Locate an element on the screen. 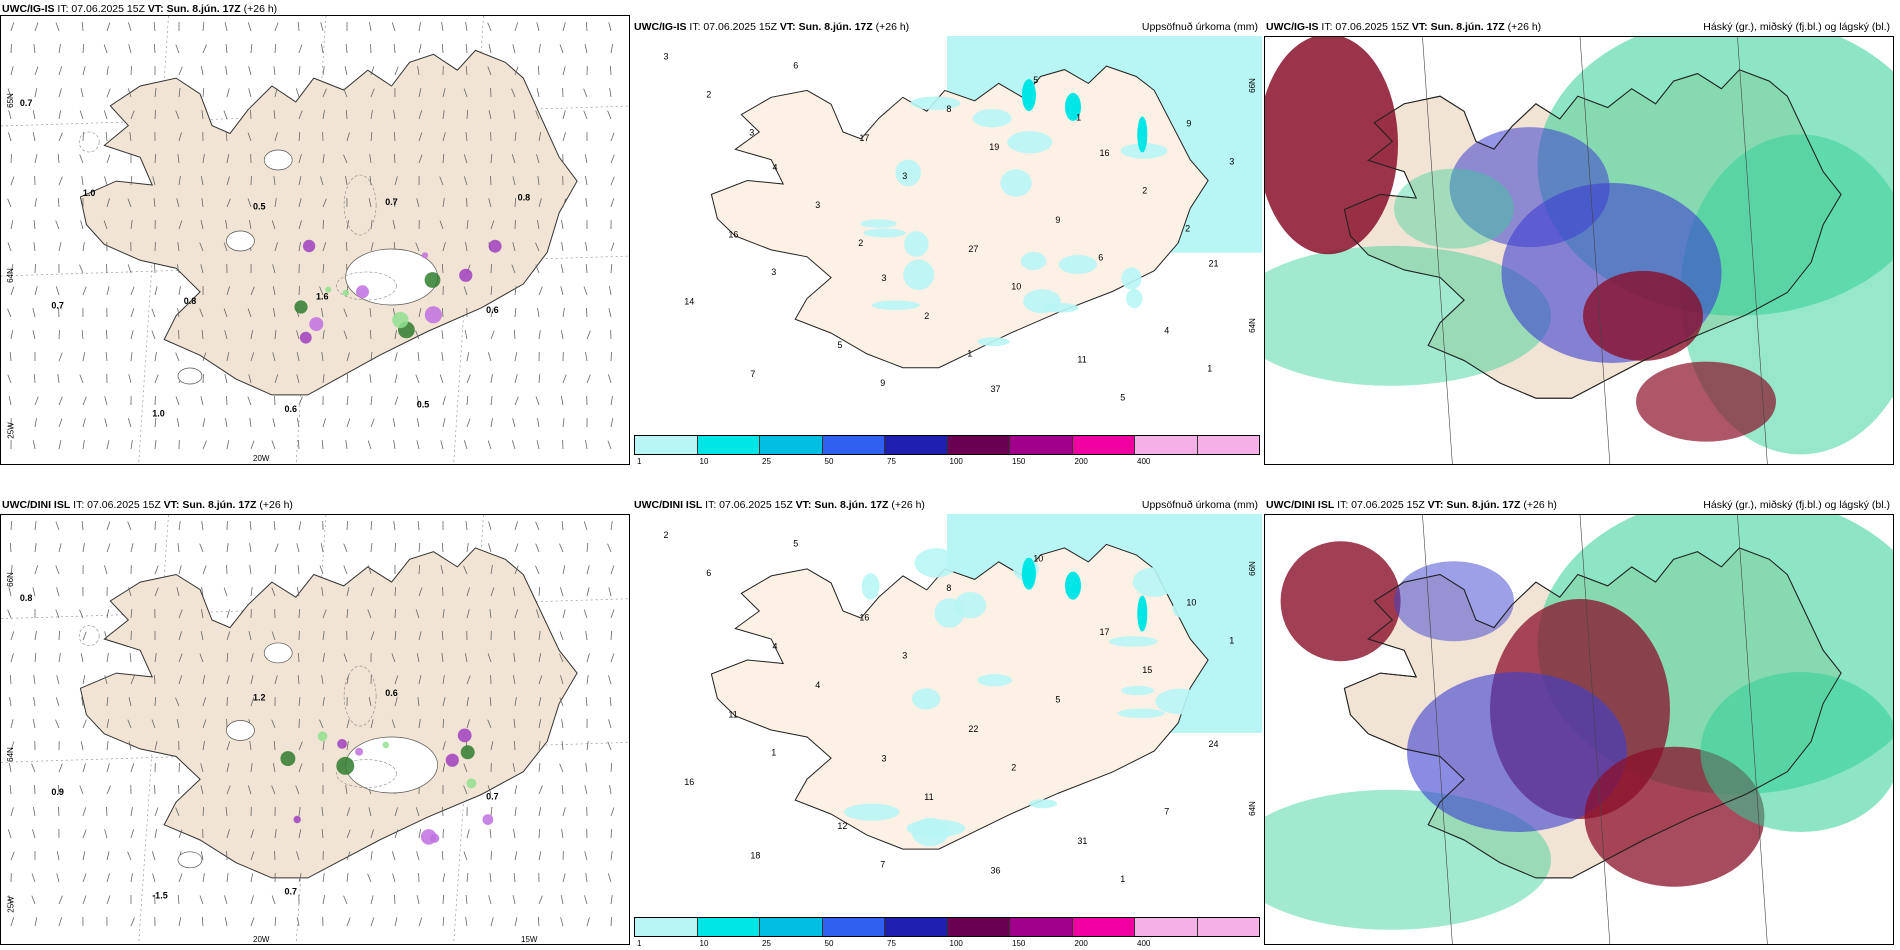 Image resolution: width=1900 pixels, height=950 pixels. colorbar-segment is located at coordinates (1228, 927).